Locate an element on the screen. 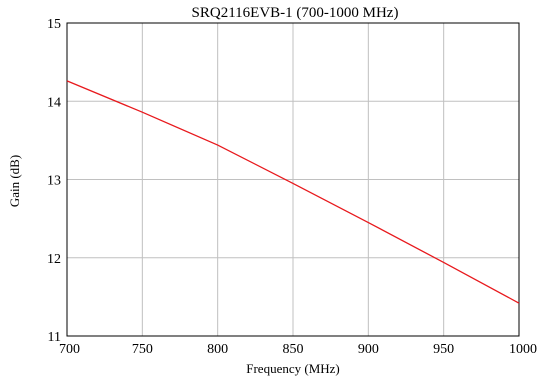  y-axis-label: Gain (dB) is located at coordinates (14, 181).